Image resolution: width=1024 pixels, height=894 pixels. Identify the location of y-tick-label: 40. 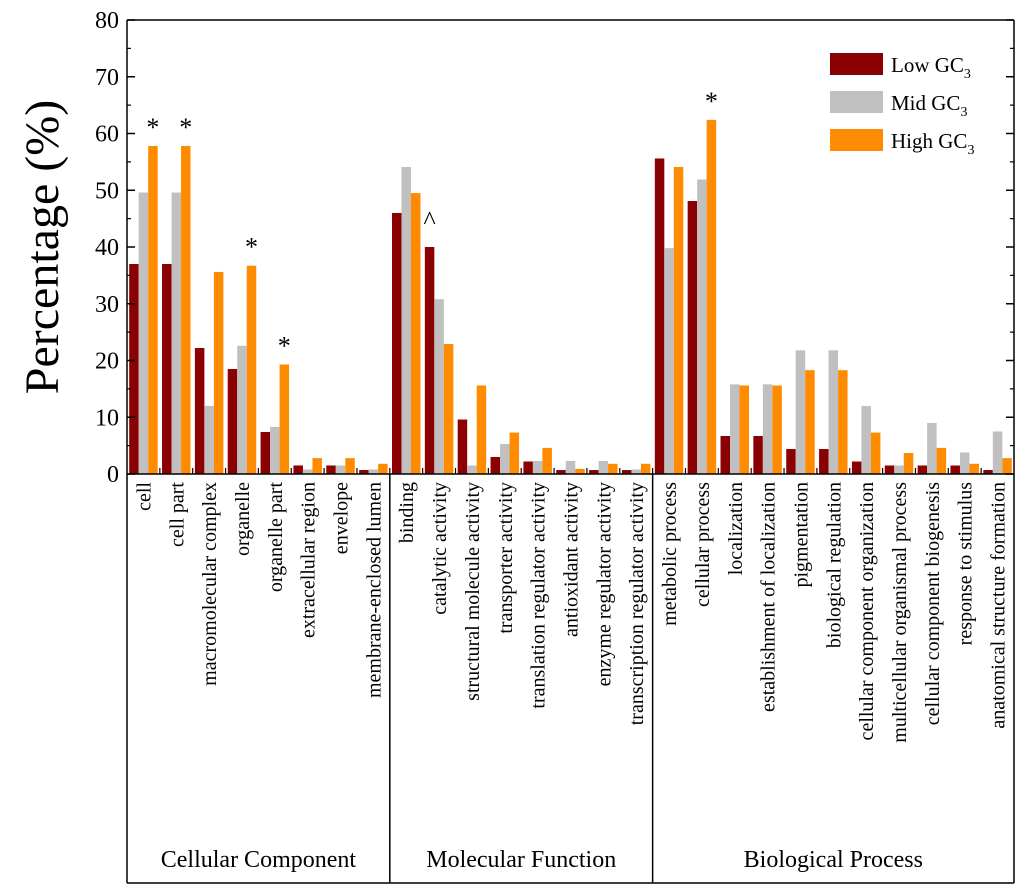
(107, 248).